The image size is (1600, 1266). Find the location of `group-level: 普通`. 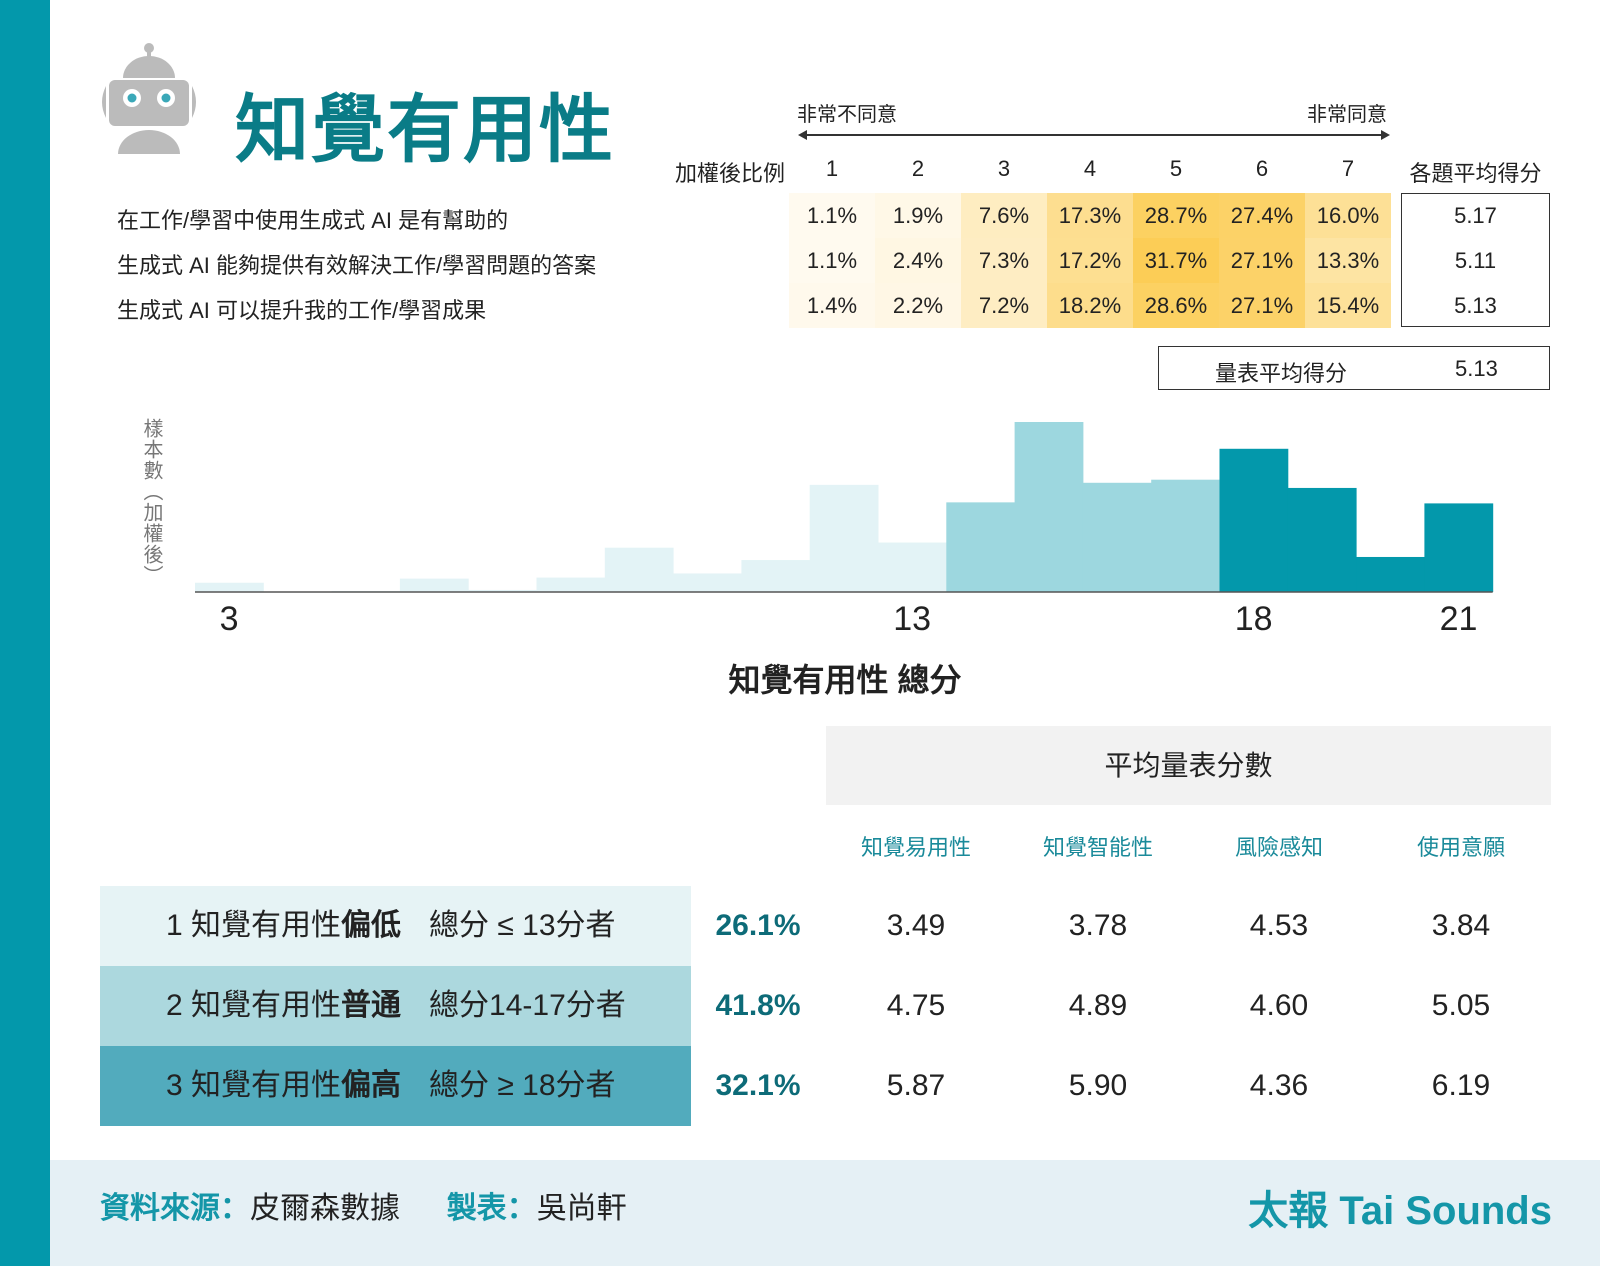

group-level: 普通 is located at coordinates (371, 1005).